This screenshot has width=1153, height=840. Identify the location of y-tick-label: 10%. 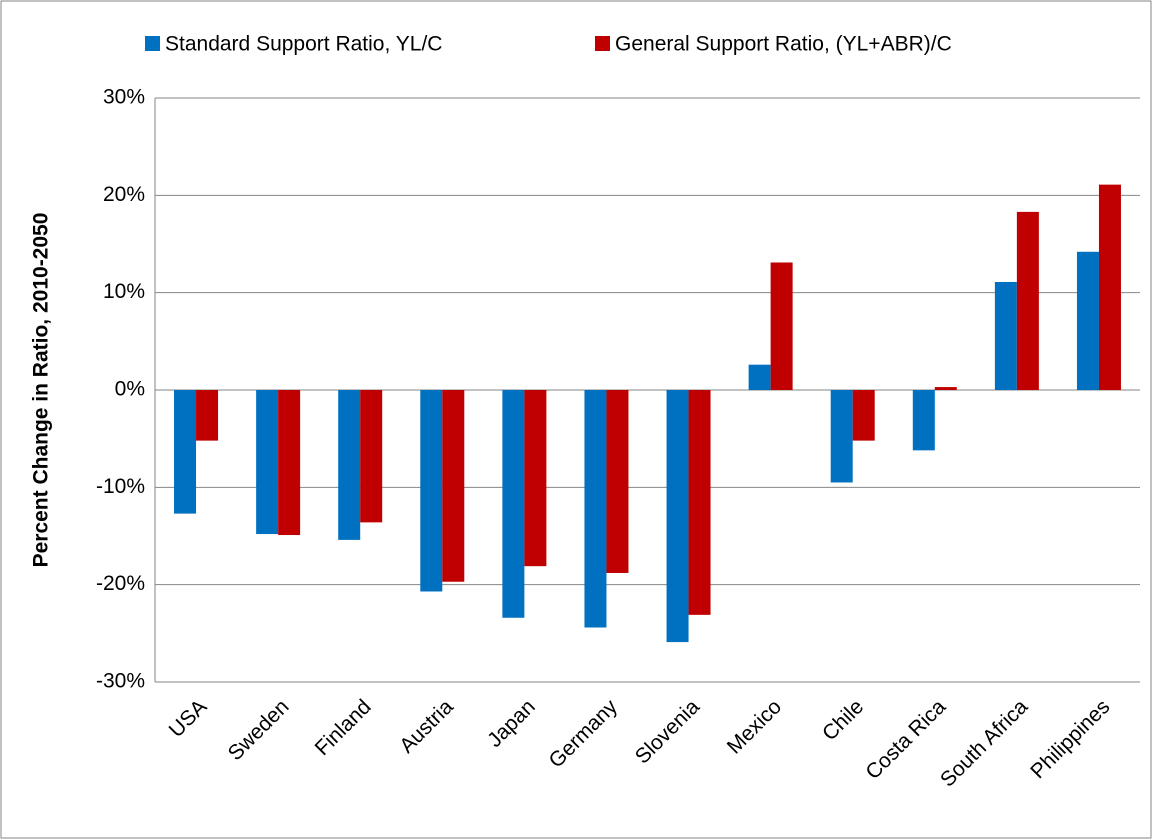
(124, 291).